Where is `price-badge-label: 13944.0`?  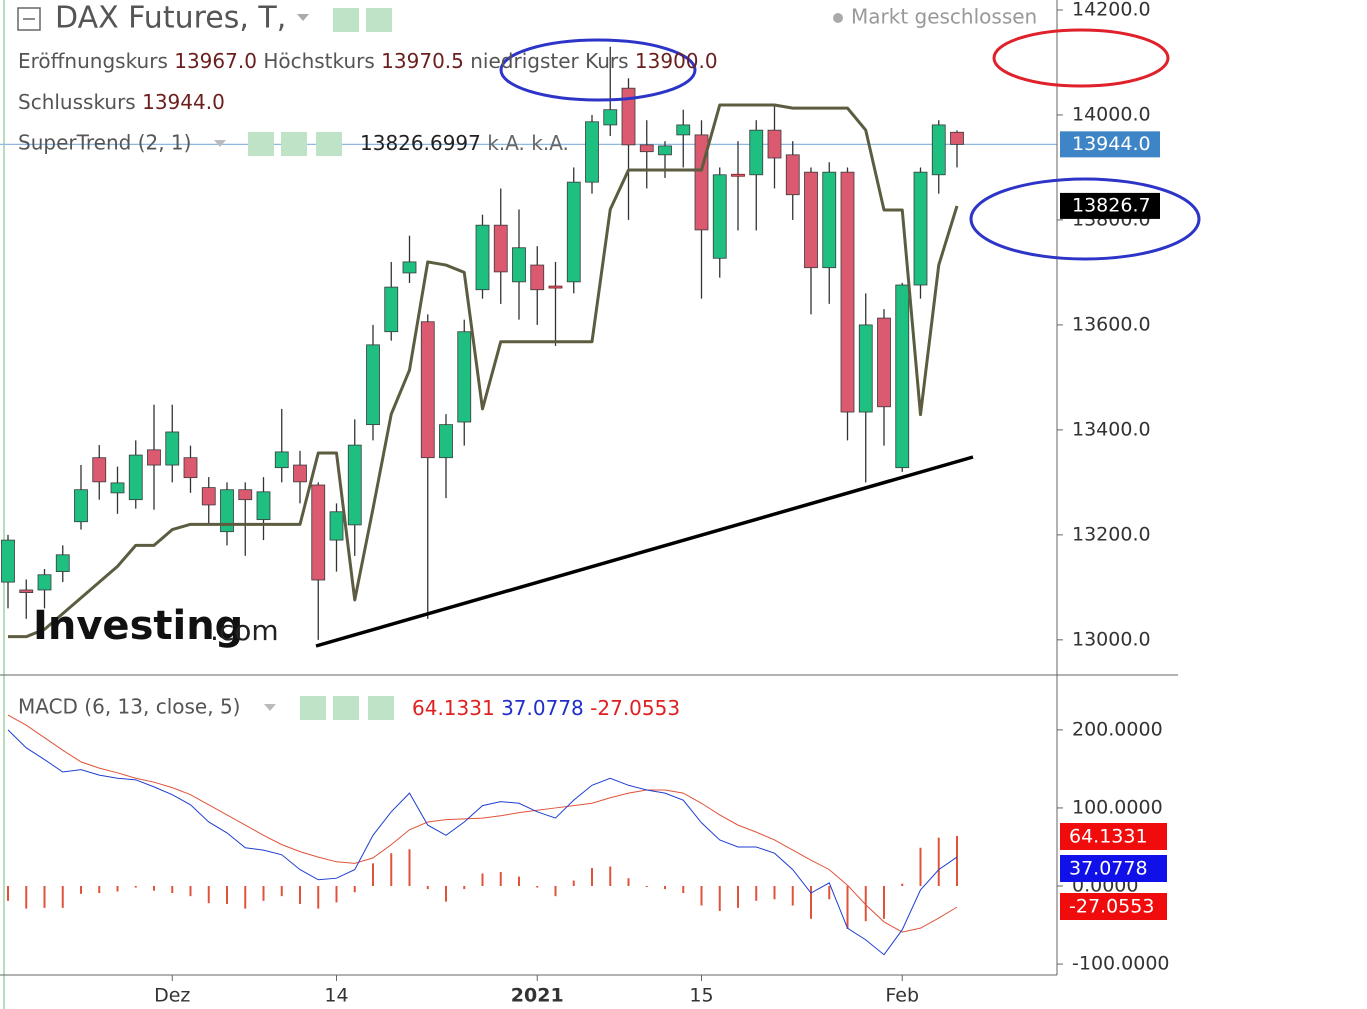 price-badge-label: 13944.0 is located at coordinates (1111, 144).